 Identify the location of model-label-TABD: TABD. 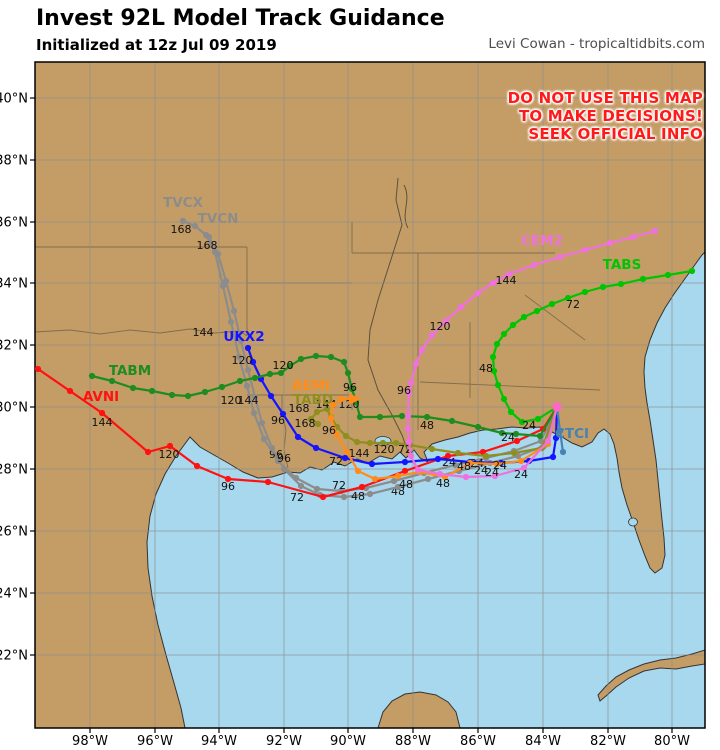
(313, 400).